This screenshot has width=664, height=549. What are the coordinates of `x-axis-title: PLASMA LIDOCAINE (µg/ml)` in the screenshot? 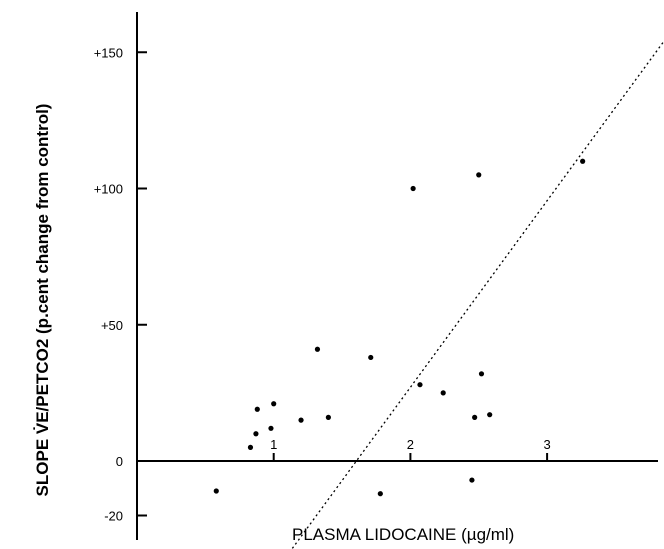 It's located at (403, 534).